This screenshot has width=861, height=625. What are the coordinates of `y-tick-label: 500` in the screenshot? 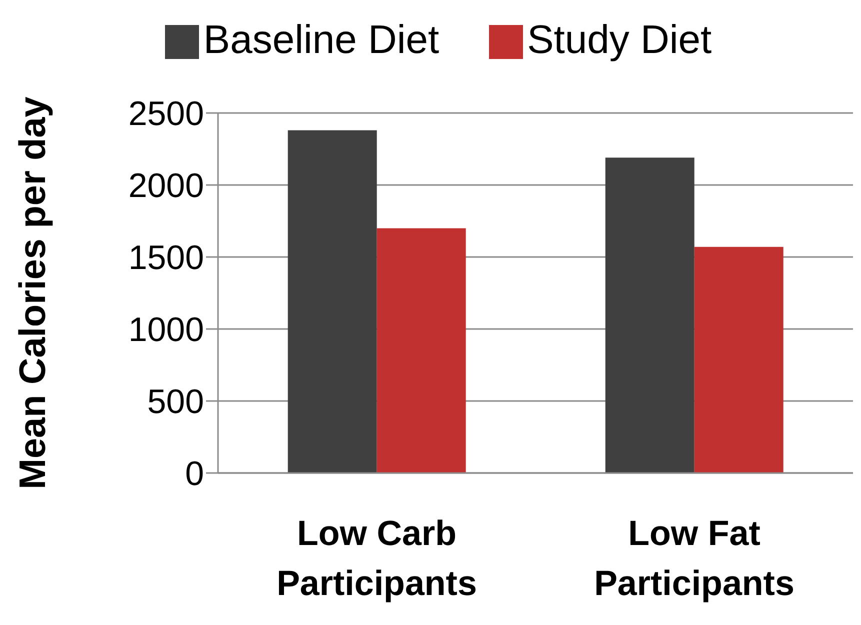 It's located at (175, 402).